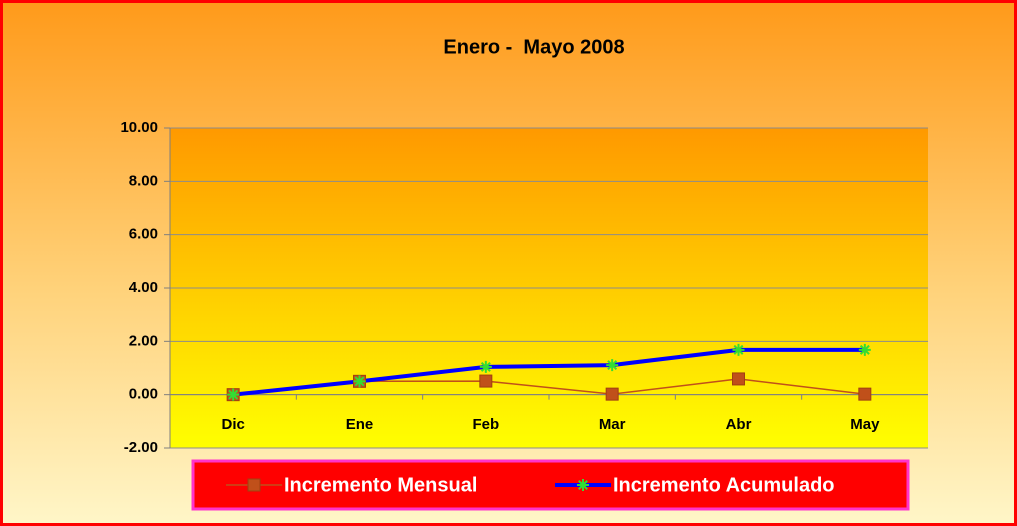  I want to click on y-tick-label: -2.00, so click(141, 447).